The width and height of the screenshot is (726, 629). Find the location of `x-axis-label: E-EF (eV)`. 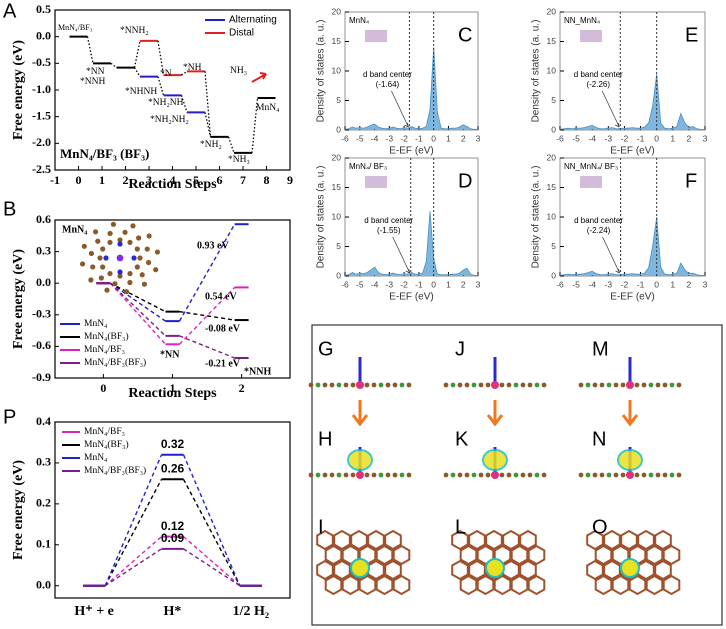

x-axis-label: E-EF (eV) is located at coordinates (632, 151).